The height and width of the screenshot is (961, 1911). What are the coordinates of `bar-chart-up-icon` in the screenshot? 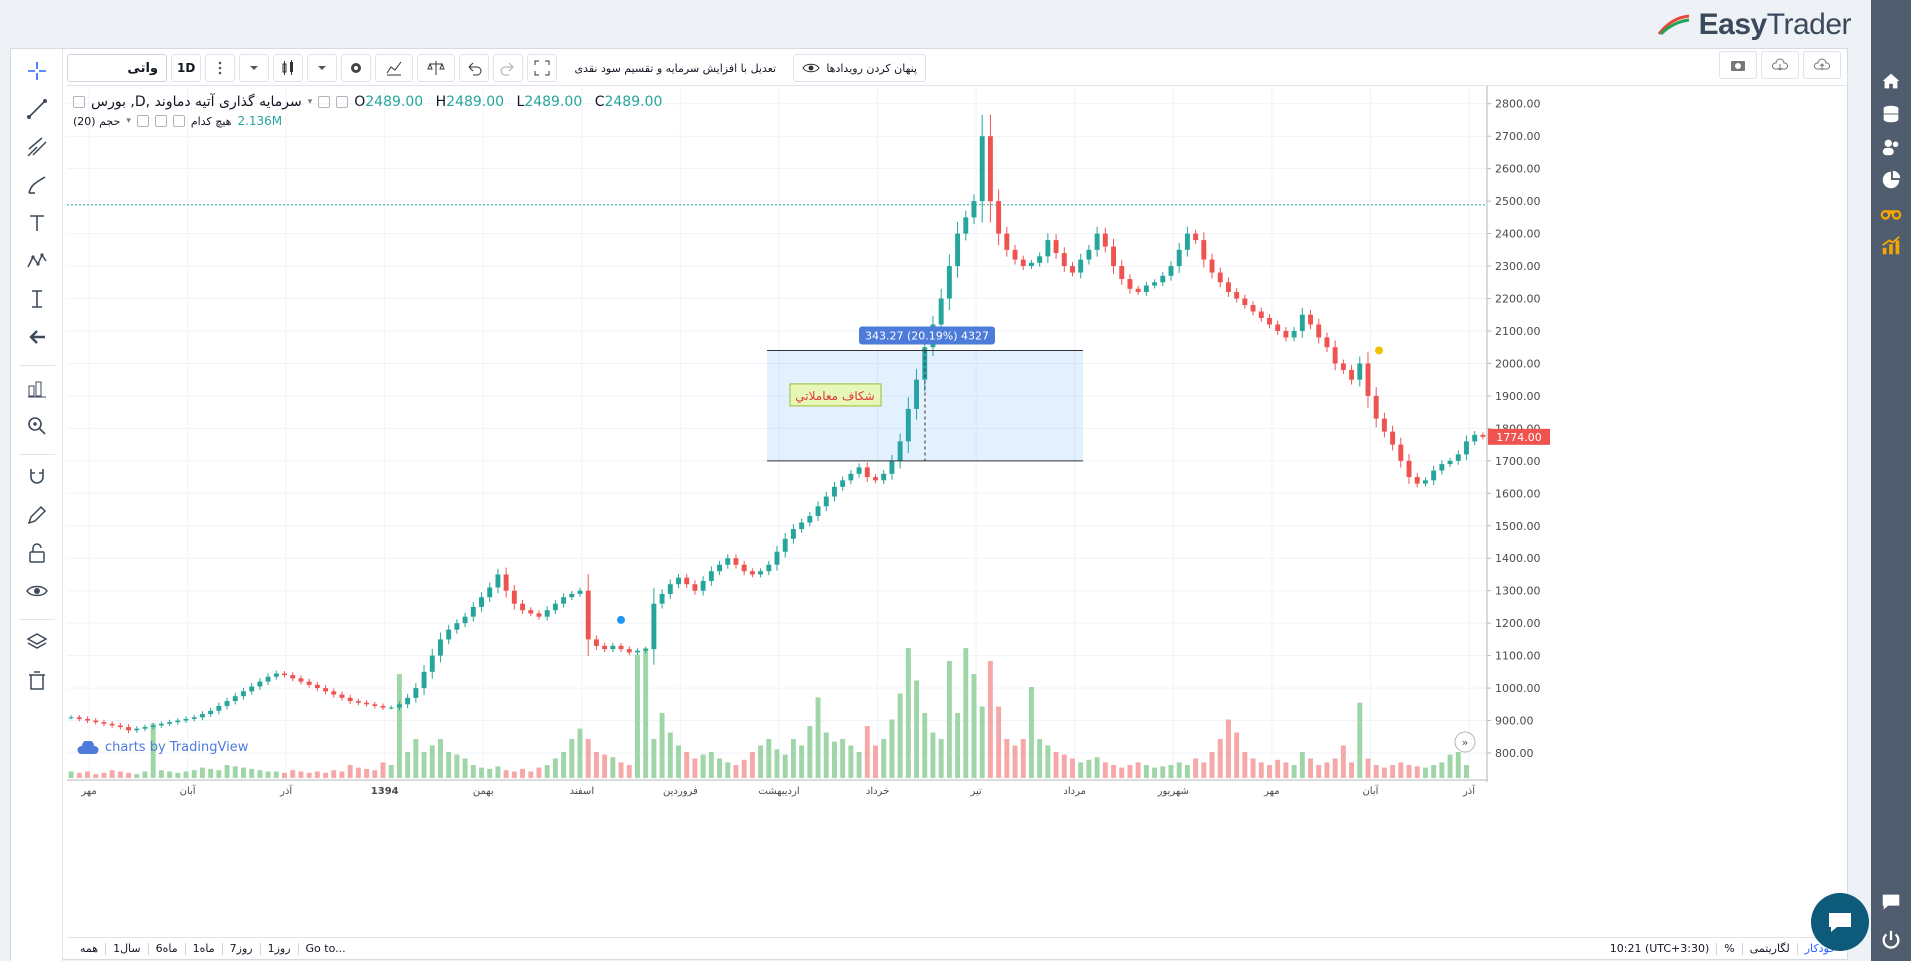 It's located at (1891, 246).